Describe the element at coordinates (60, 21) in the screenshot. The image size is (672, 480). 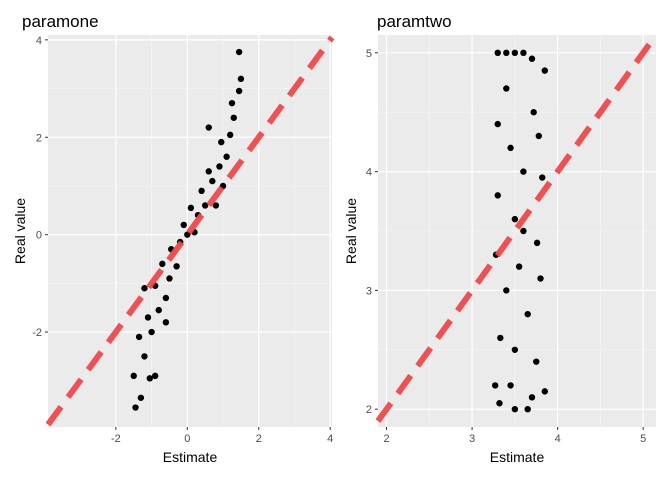
I see `panel-title: paramone` at that location.